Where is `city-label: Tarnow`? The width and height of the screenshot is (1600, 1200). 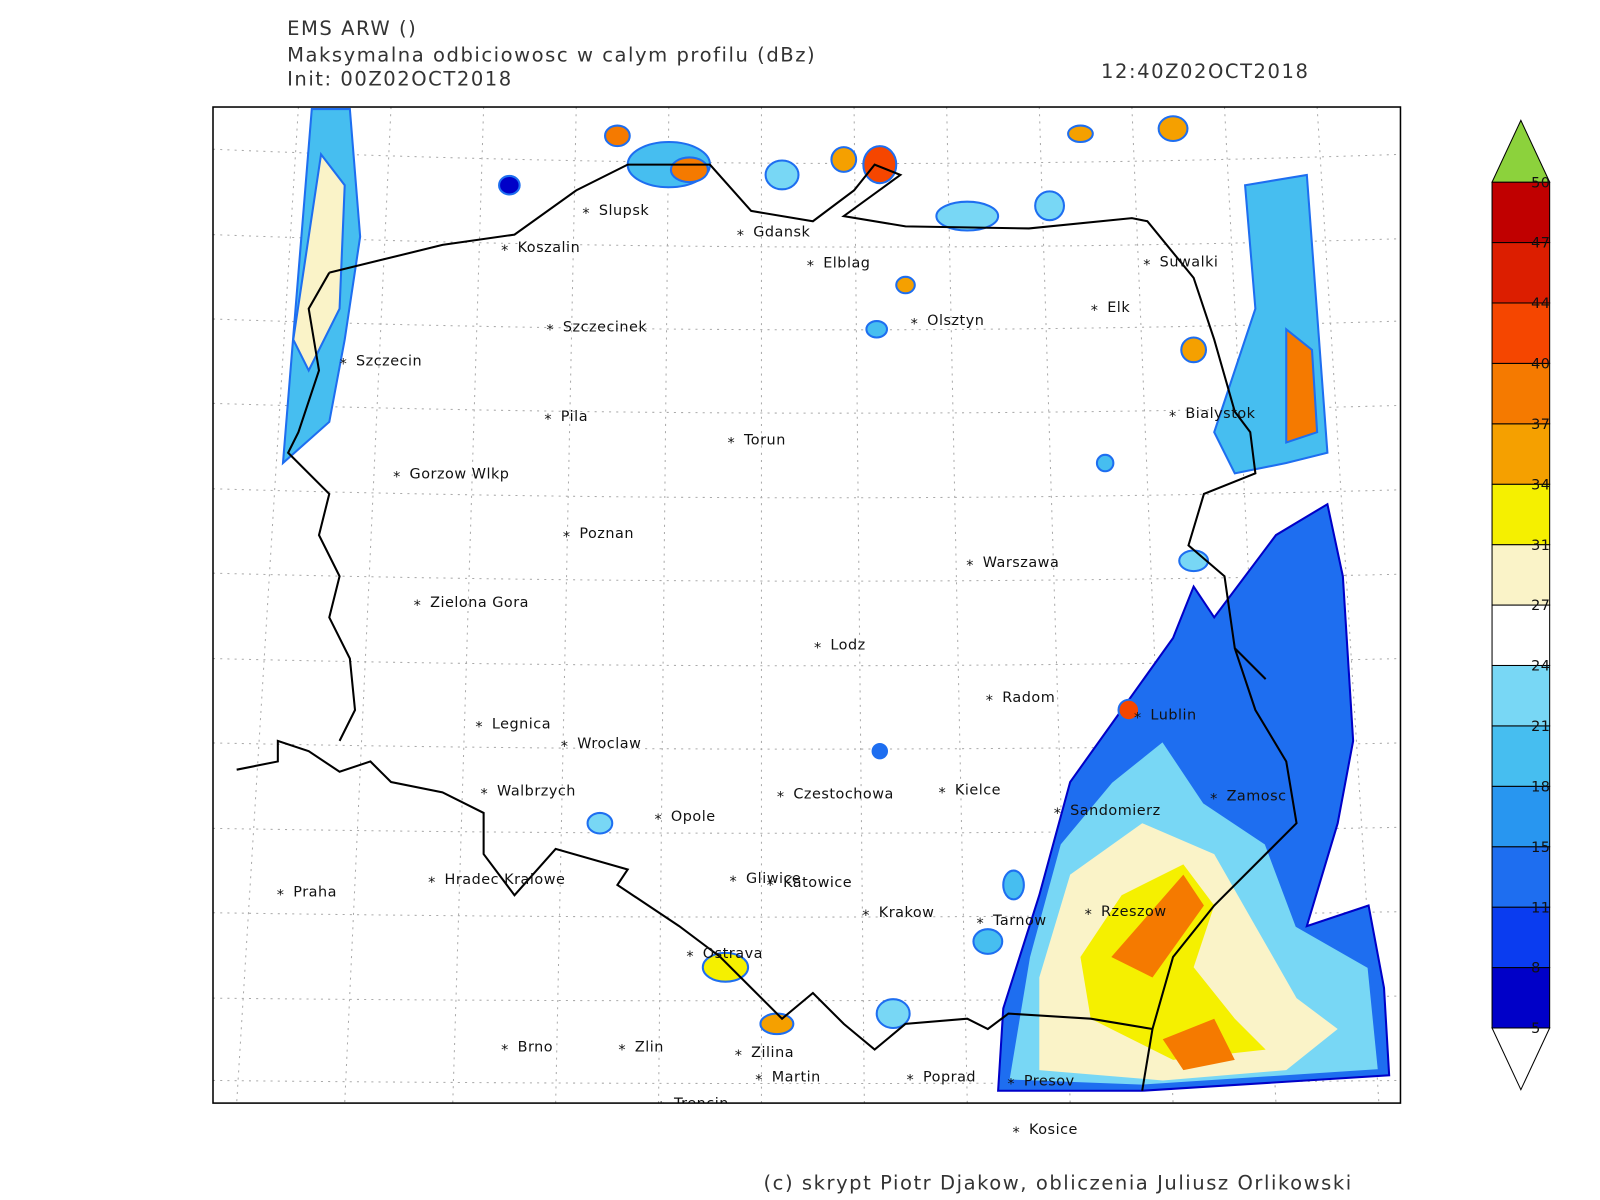
city-label: Tarnow is located at coordinates (1019, 921).